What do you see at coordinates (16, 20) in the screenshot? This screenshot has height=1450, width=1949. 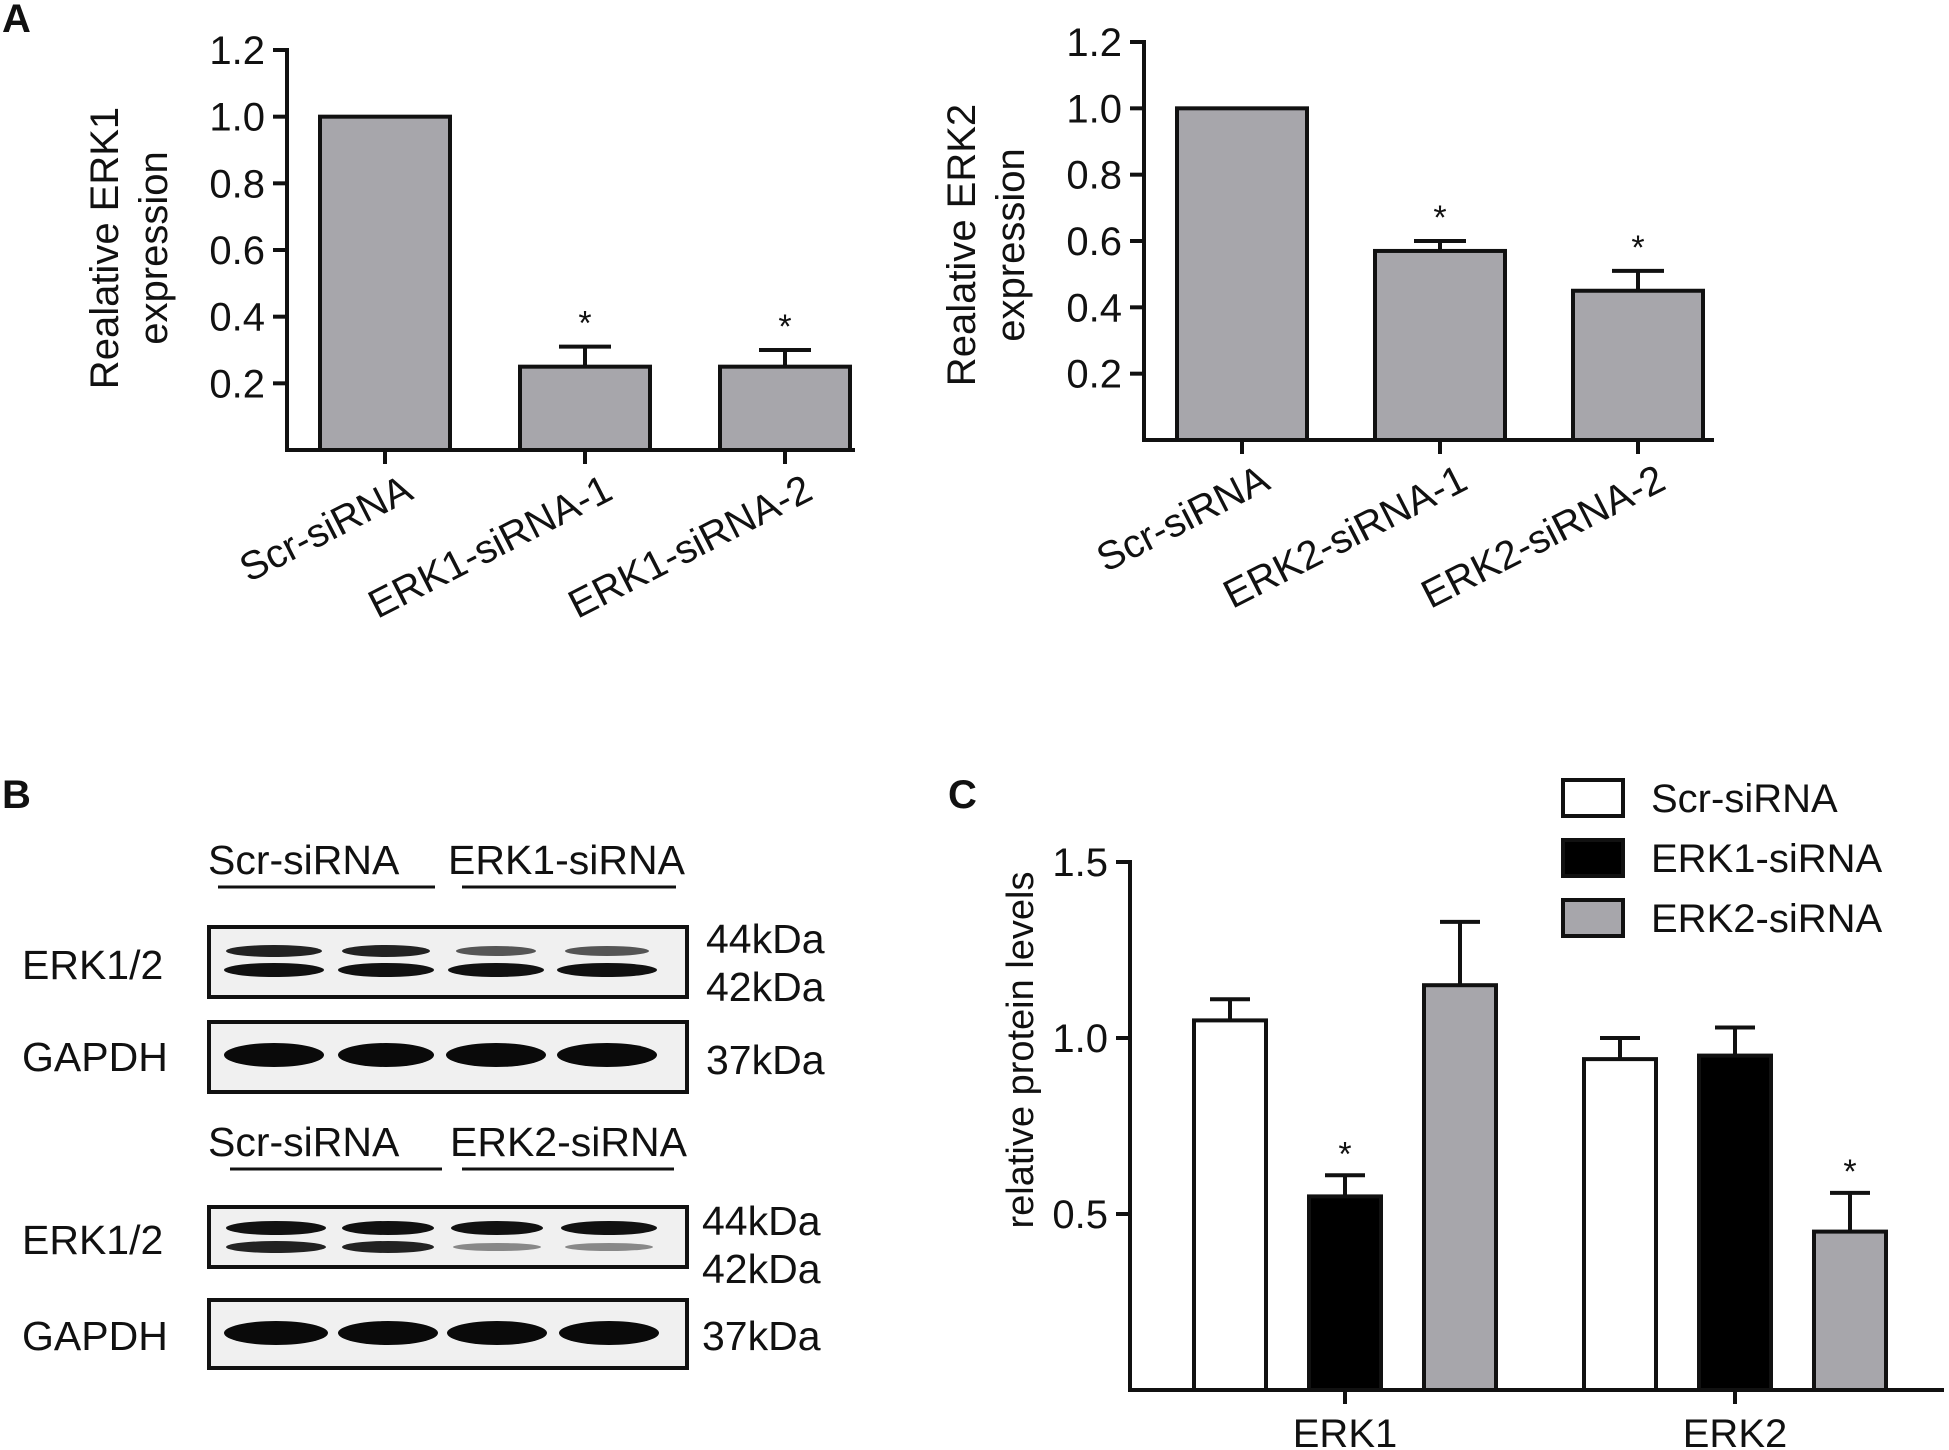 I see `panel-label-a: A` at bounding box center [16, 20].